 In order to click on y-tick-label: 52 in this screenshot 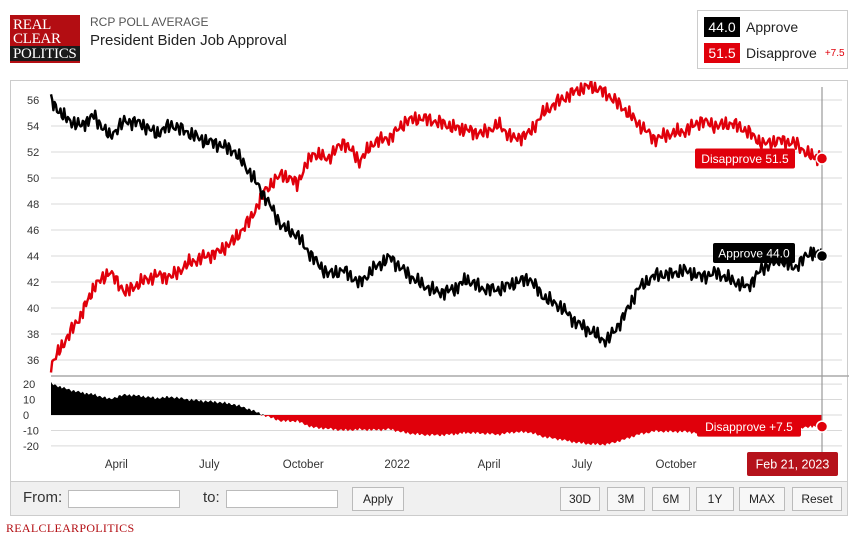, I will do `click(33, 153)`.